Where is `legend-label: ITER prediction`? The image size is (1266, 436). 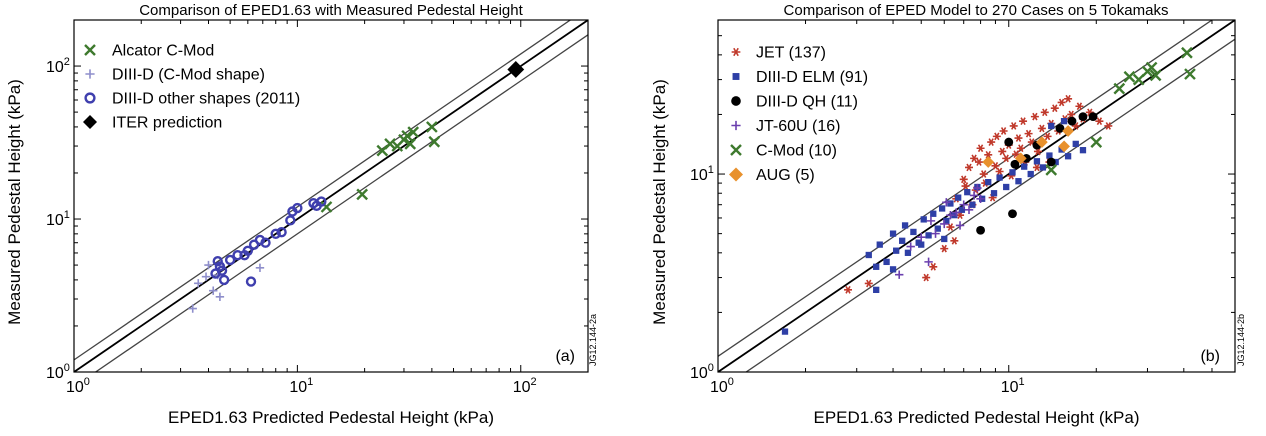
legend-label: ITER prediction is located at coordinates (167, 123).